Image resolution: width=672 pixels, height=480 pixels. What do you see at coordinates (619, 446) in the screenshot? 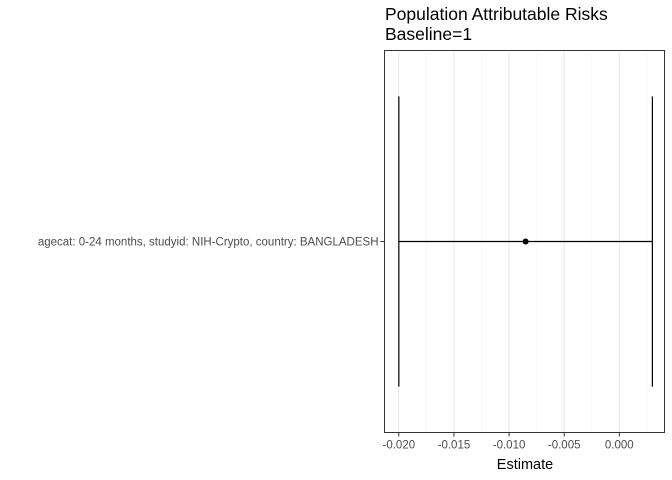
I see `x-tick-label: 0.000` at bounding box center [619, 446].